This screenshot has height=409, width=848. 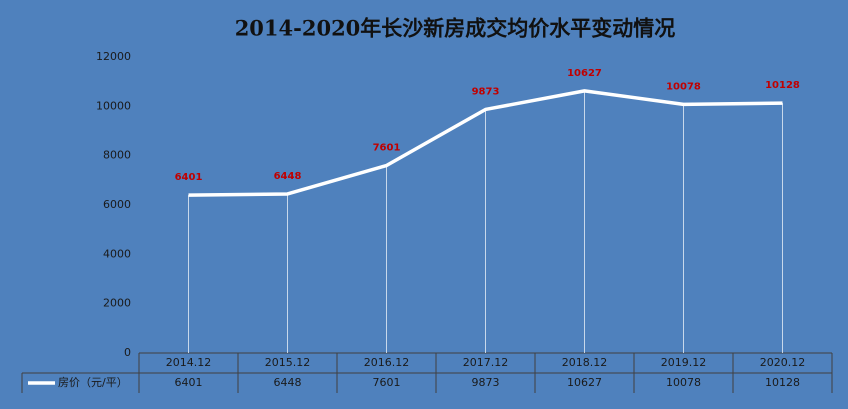 What do you see at coordinates (189, 177) in the screenshot?
I see `value-label: 6401` at bounding box center [189, 177].